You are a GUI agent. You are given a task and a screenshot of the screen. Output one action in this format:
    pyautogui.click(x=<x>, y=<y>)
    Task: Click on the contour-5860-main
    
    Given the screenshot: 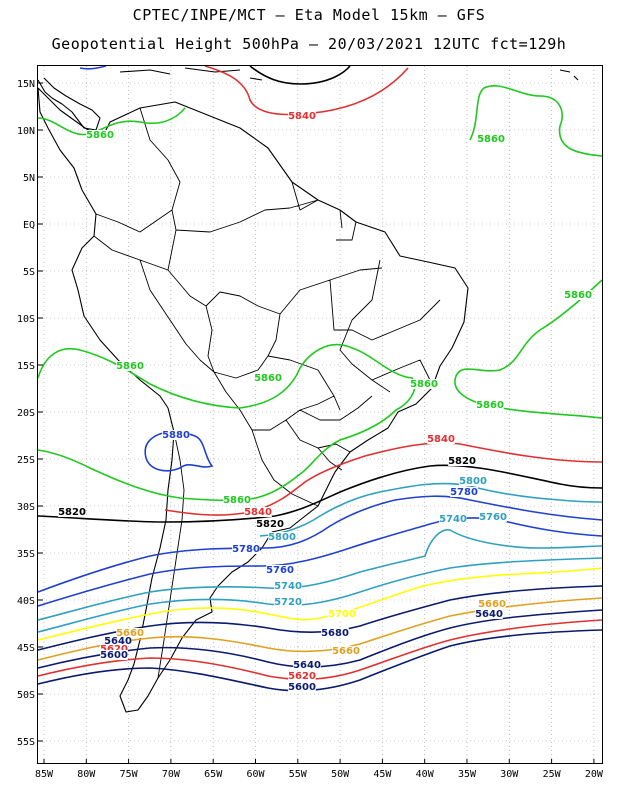 What is the action you would take?
    pyautogui.click(x=226, y=422)
    